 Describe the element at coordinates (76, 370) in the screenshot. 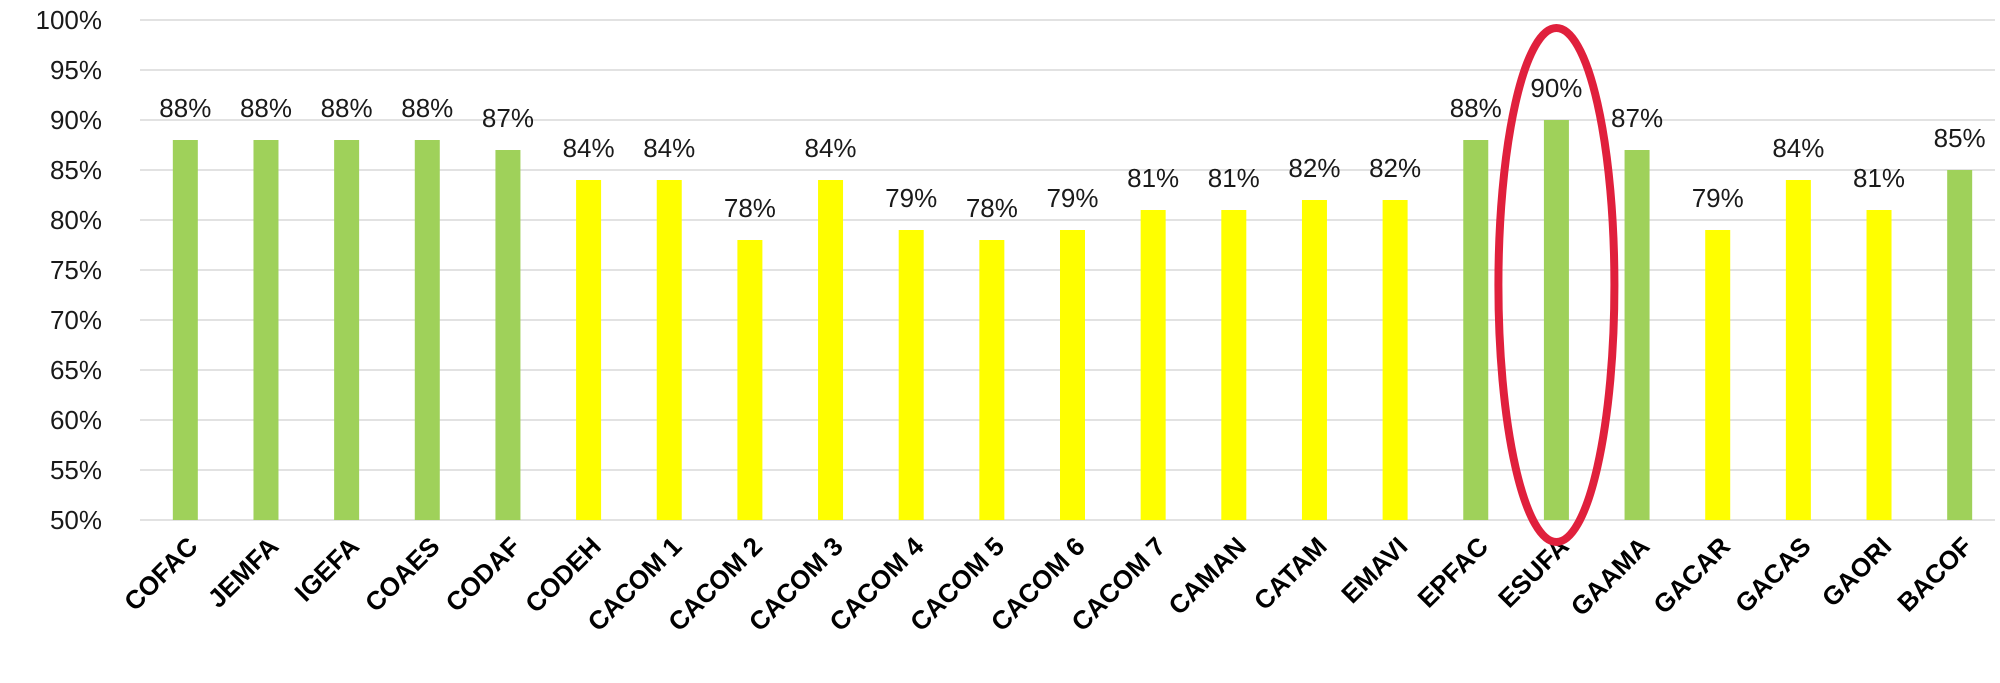

I see `y-tick-label: 65%` at that location.